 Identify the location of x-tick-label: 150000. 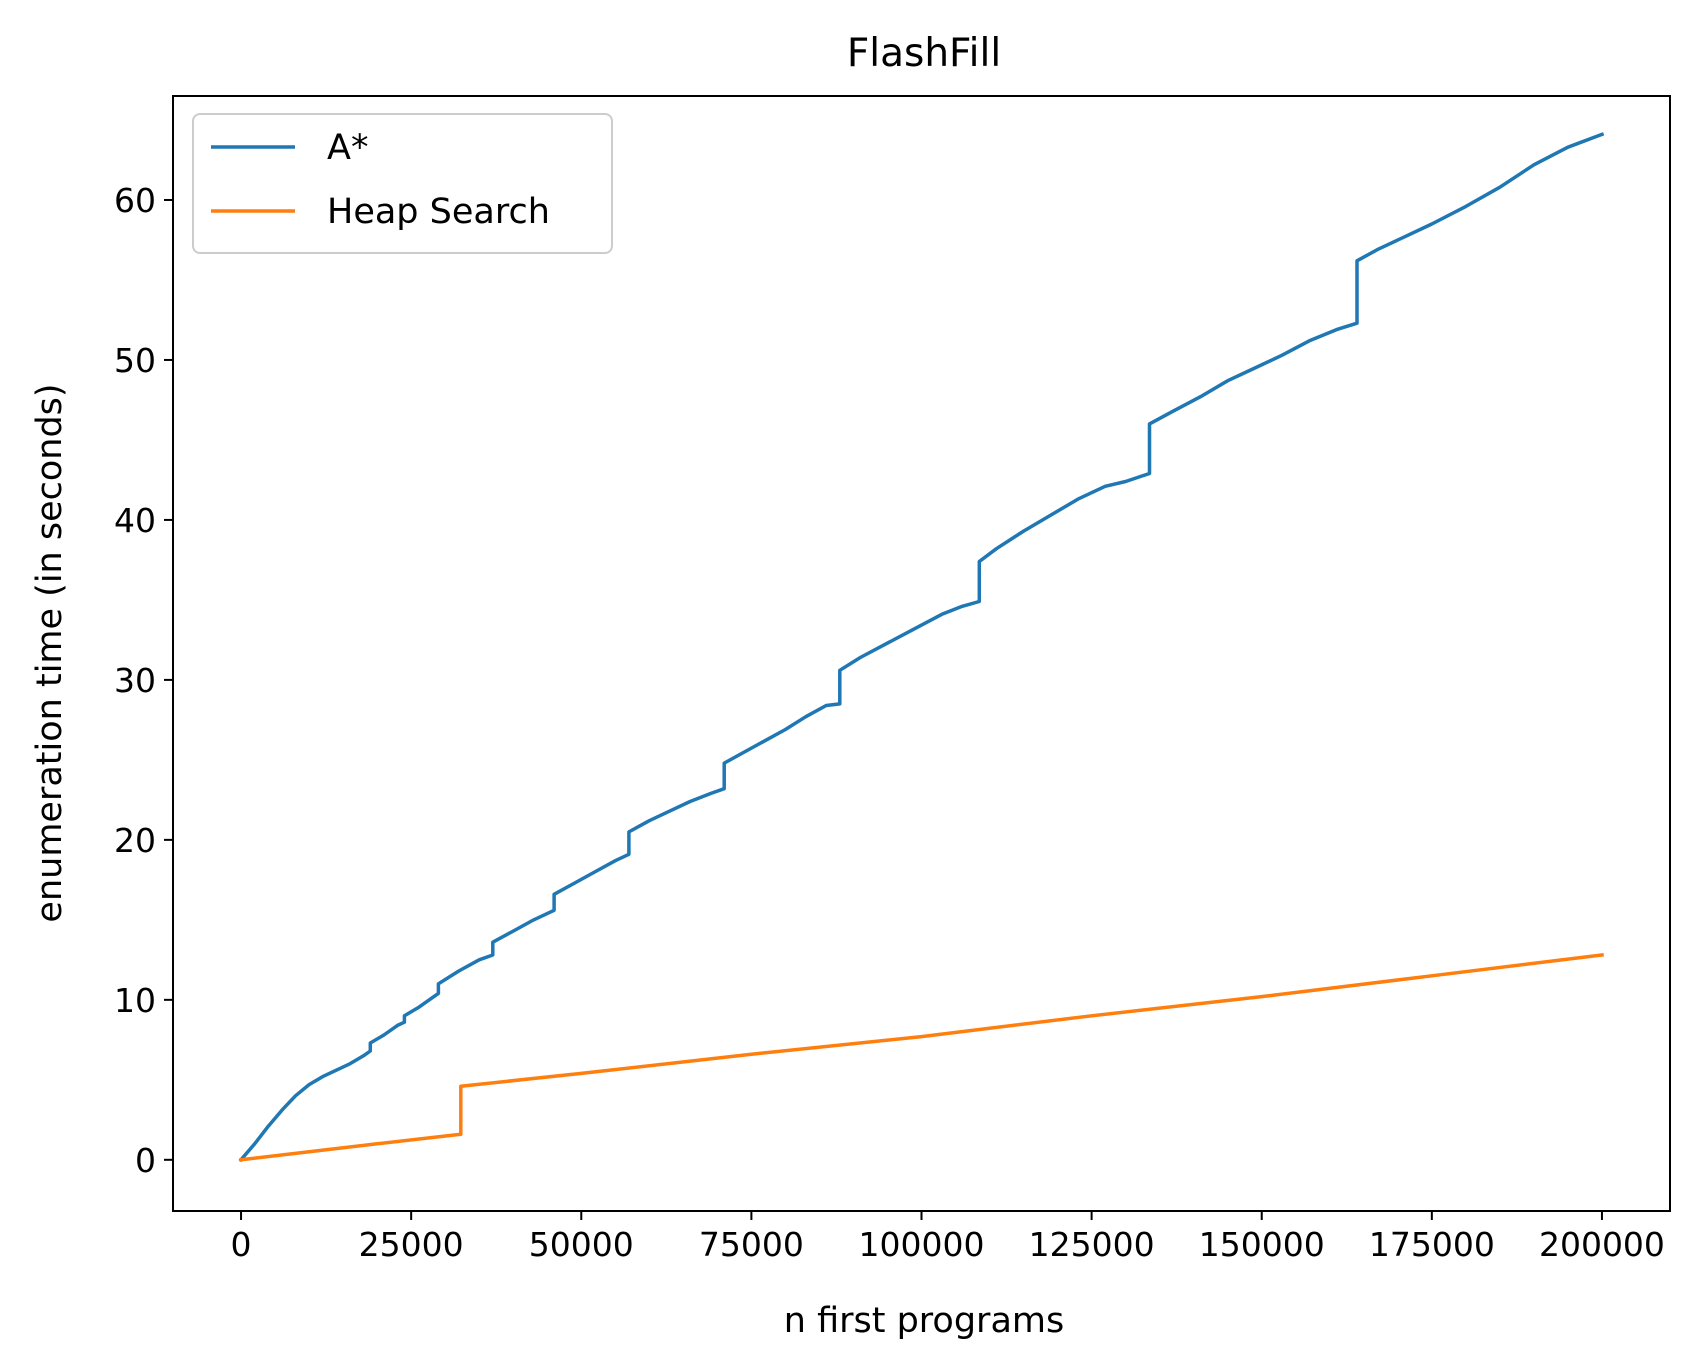
(1262, 1244).